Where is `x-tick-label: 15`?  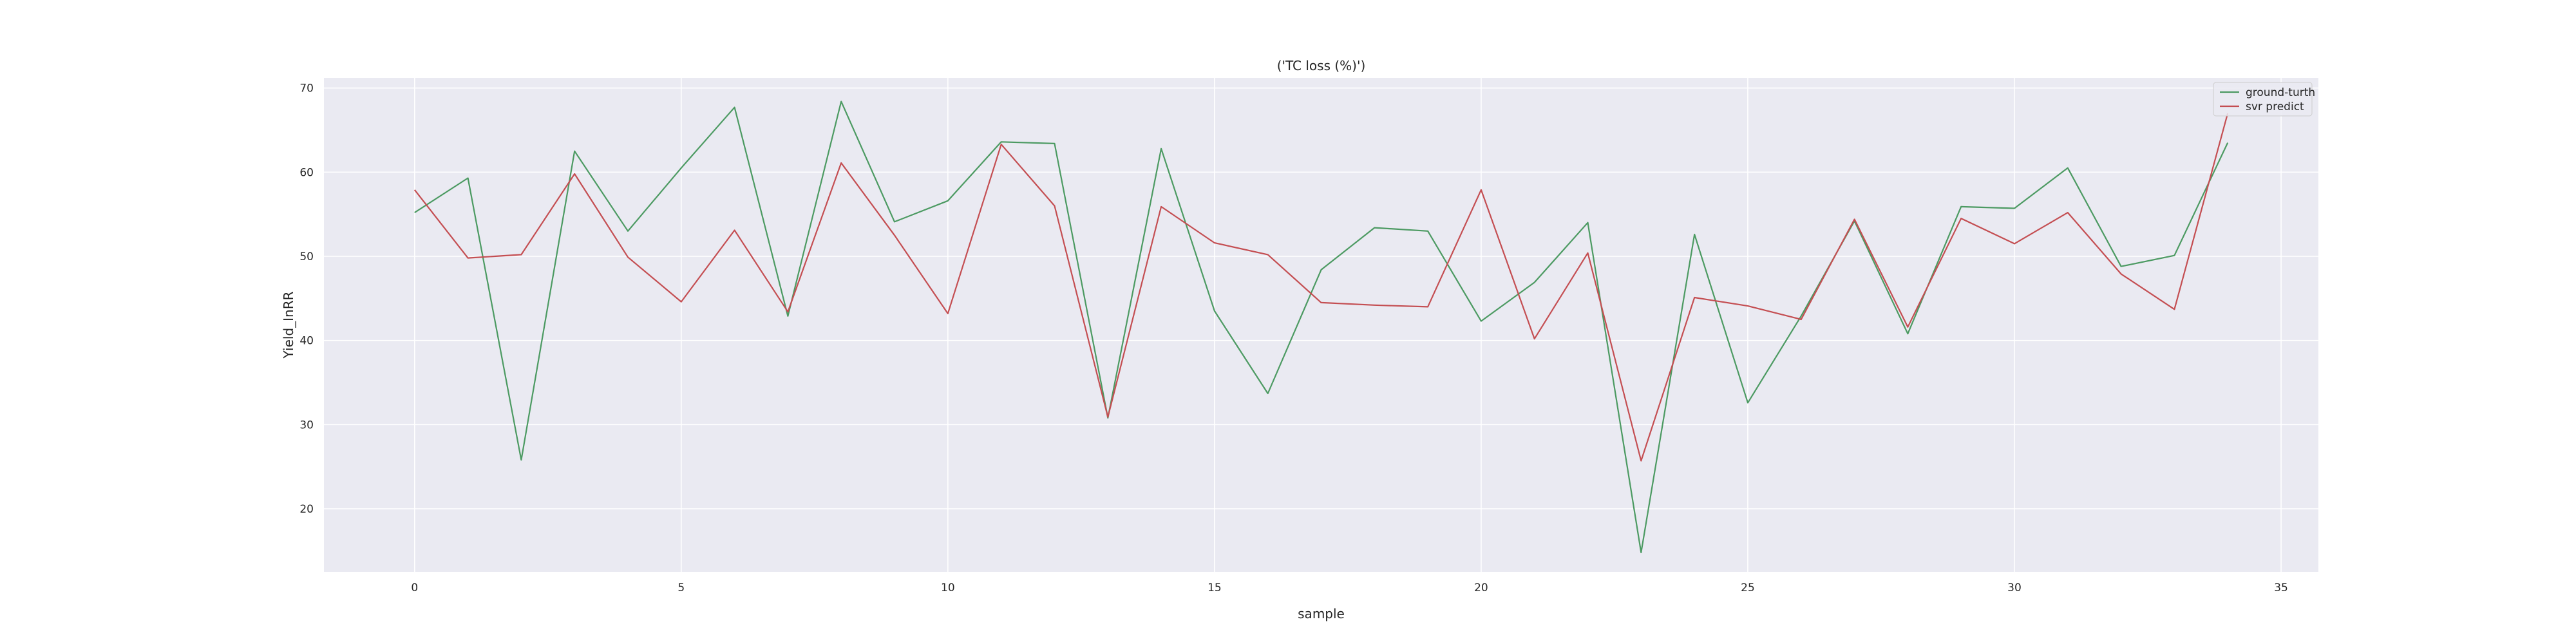
x-tick-label: 15 is located at coordinates (1215, 588).